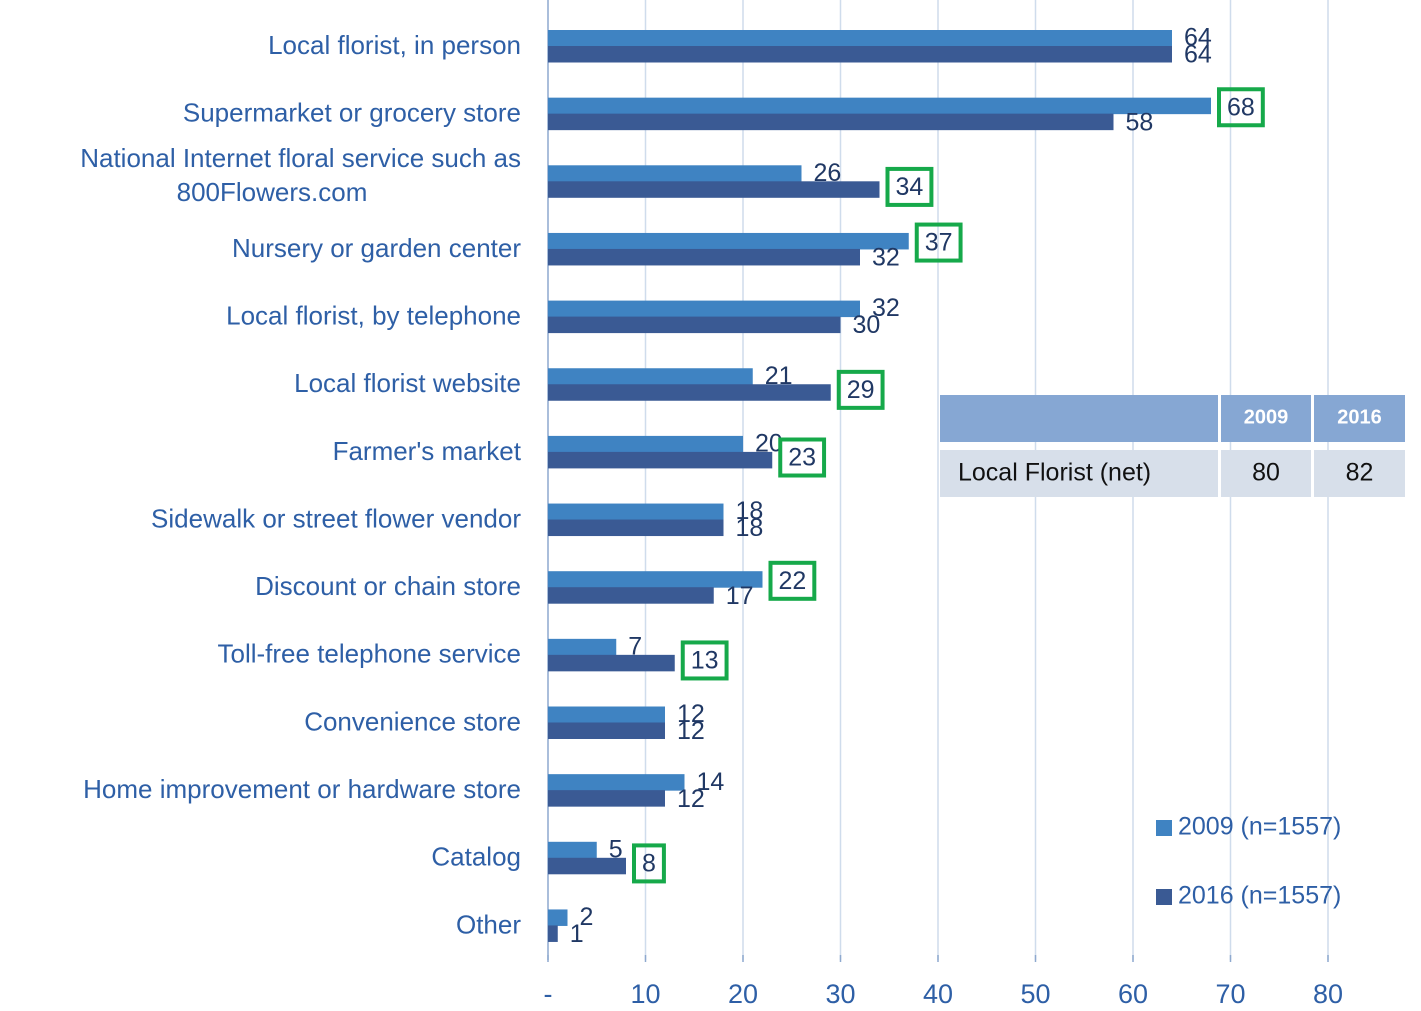 This screenshot has width=1421, height=1011. Describe the element at coordinates (407, 383) in the screenshot. I see `category-label: Local florist website` at that location.